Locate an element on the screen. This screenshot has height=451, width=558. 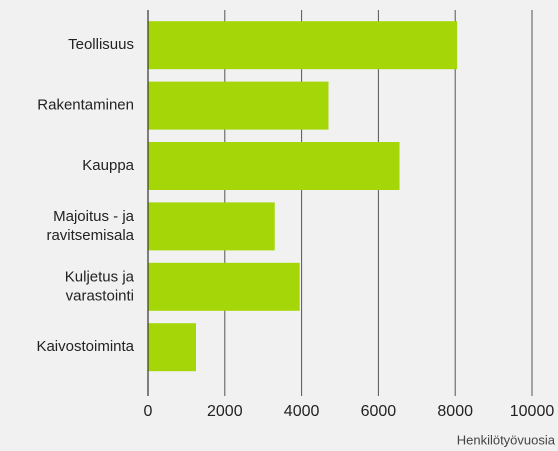
x-tick-label: 4000 is located at coordinates (302, 411).